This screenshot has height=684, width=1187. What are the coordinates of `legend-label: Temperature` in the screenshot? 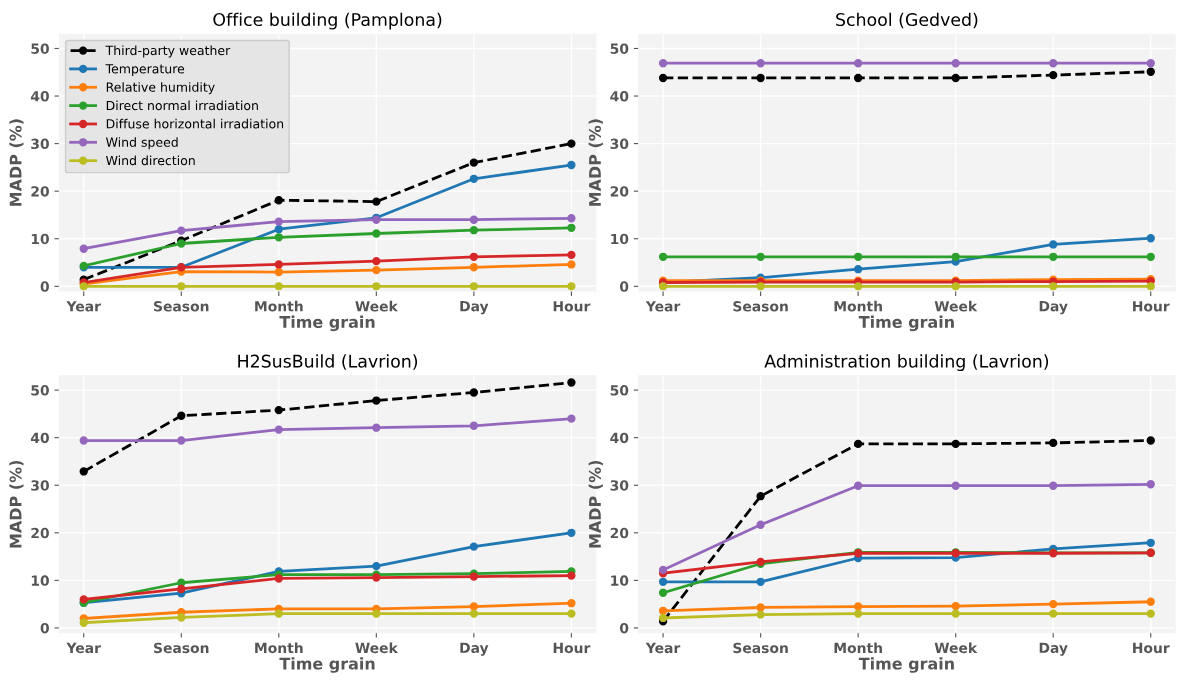 It's located at (145, 70).